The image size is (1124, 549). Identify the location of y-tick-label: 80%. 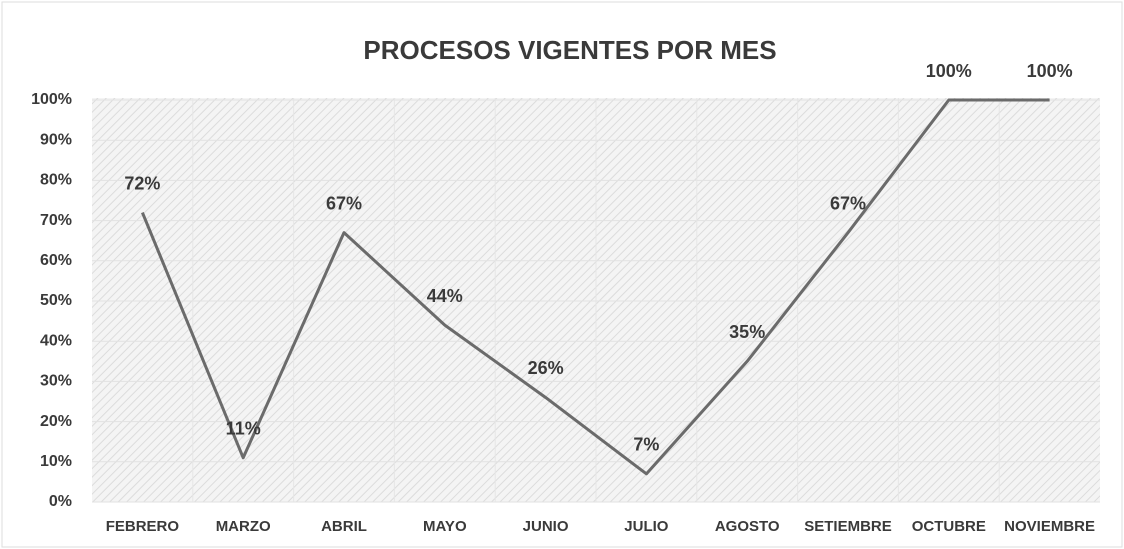
(56, 180).